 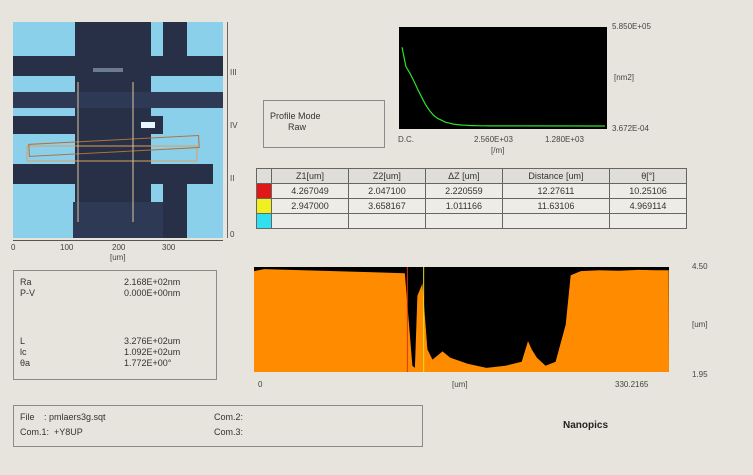 What do you see at coordinates (227, 130) in the screenshot?
I see `image-y-axis` at bounding box center [227, 130].